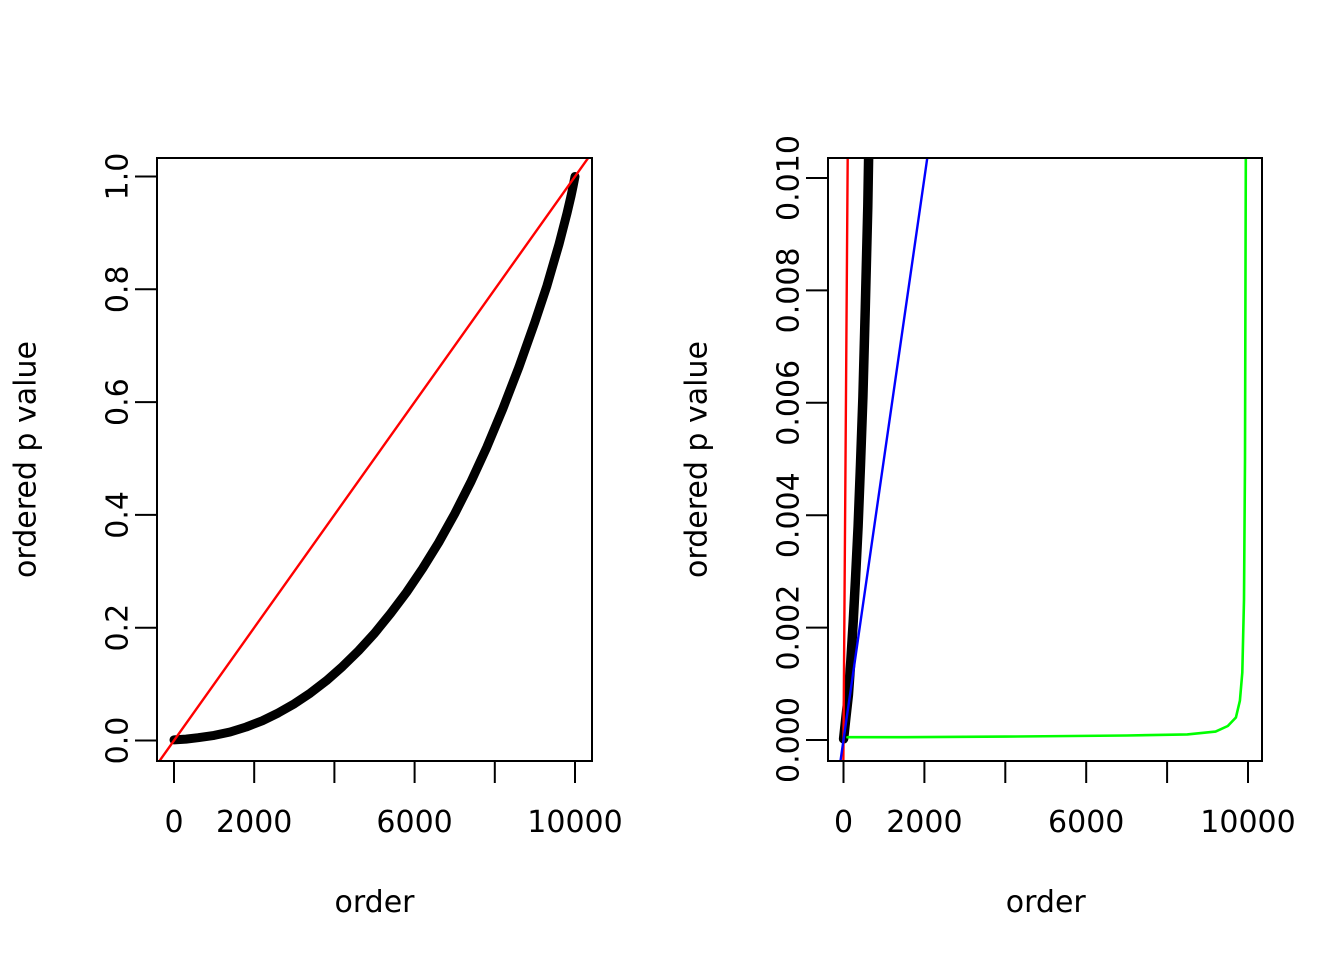 Image resolution: width=1344 pixels, height=964 pixels. Describe the element at coordinates (118, 289) in the screenshot. I see `y-tick-label: 0.8` at that location.